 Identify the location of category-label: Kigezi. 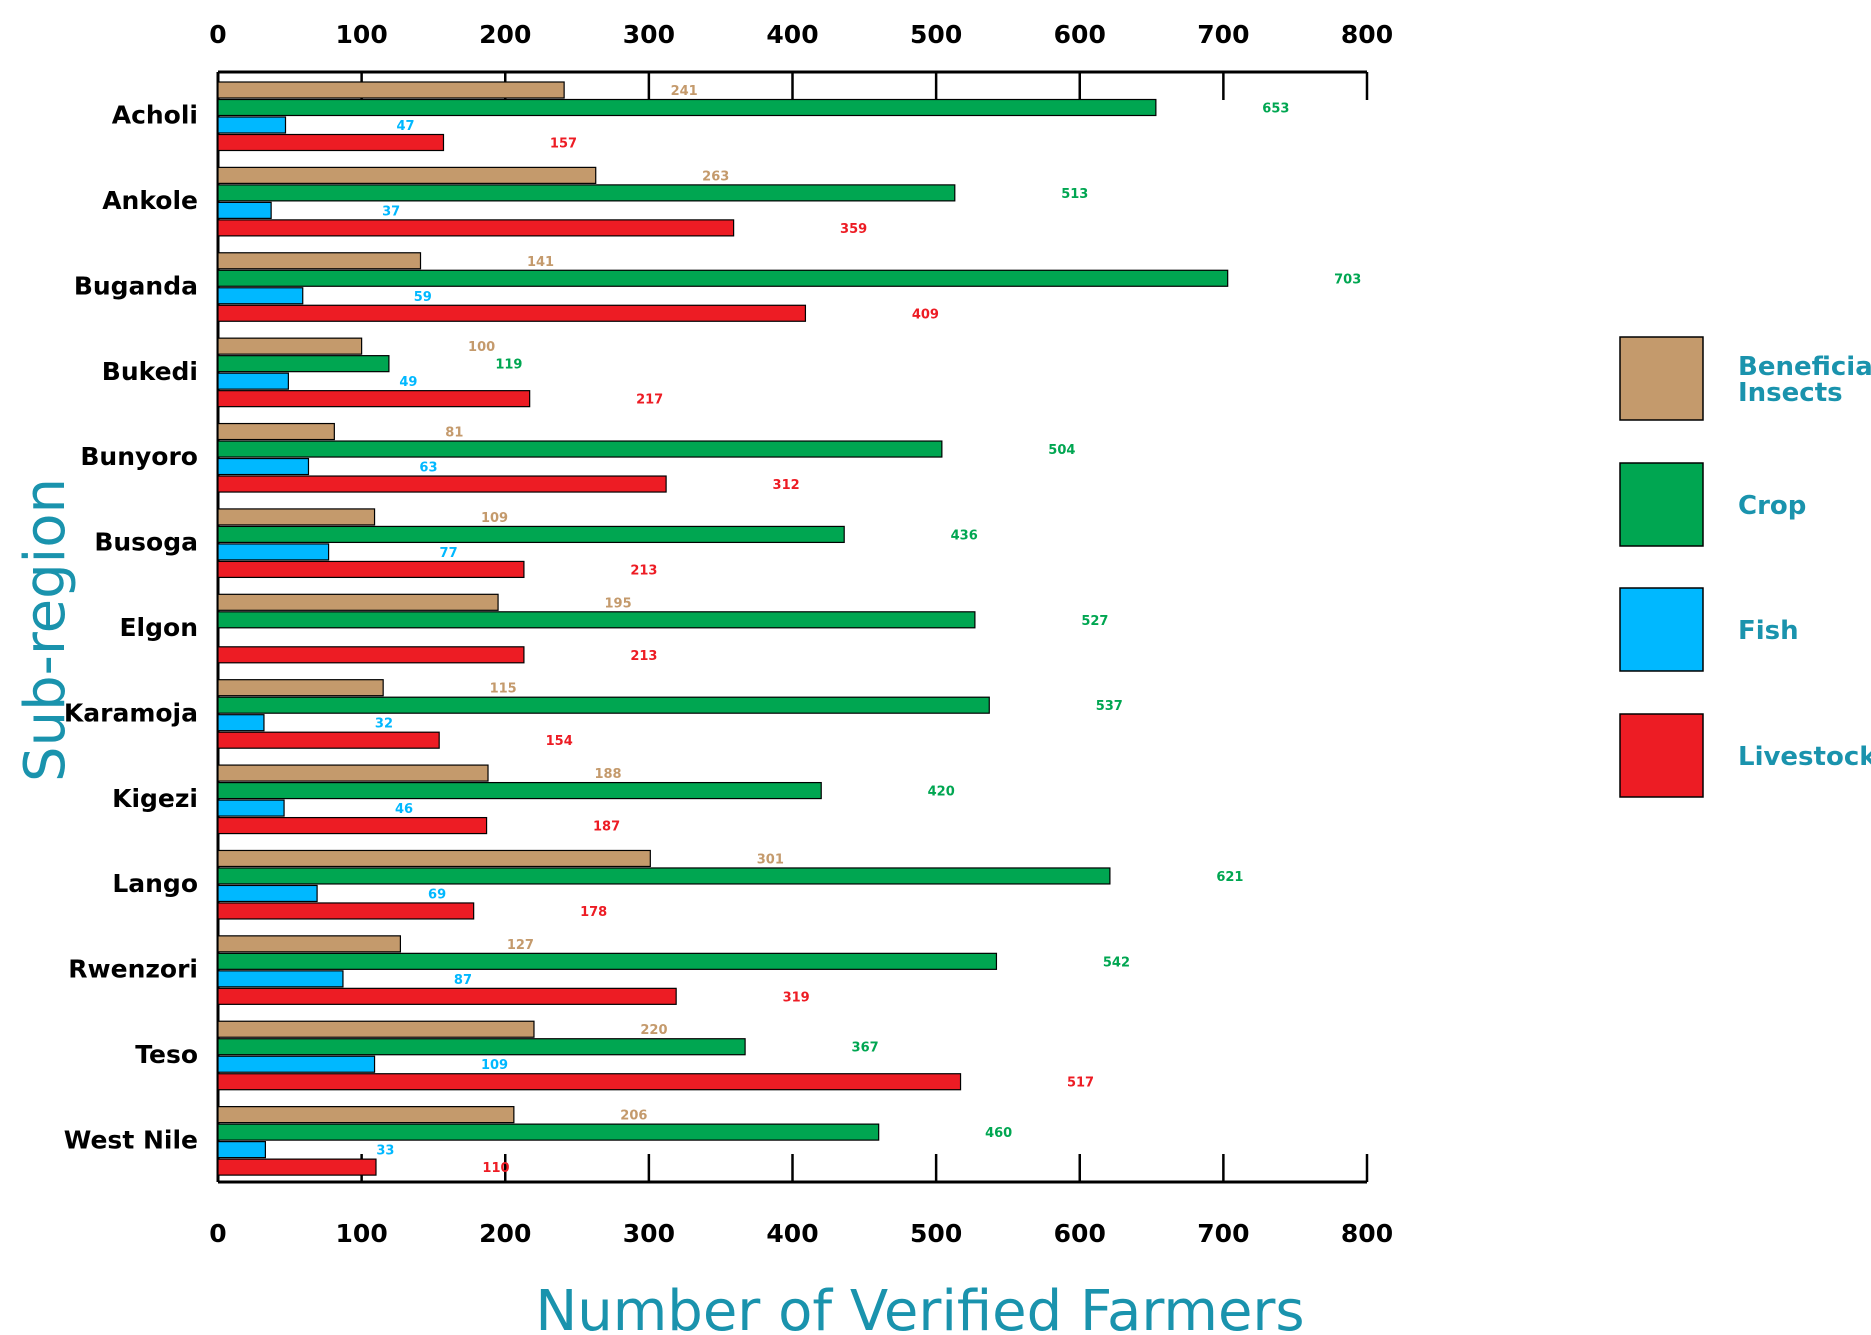
(155, 798).